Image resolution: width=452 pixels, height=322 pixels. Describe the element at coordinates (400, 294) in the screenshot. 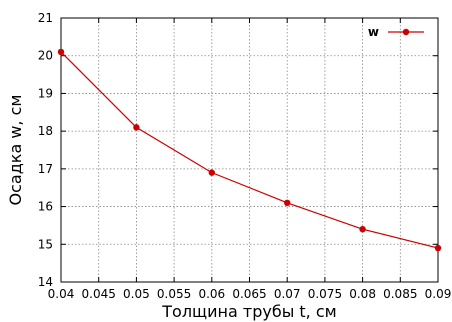

I see `x-tick-label: 0.085` at that location.